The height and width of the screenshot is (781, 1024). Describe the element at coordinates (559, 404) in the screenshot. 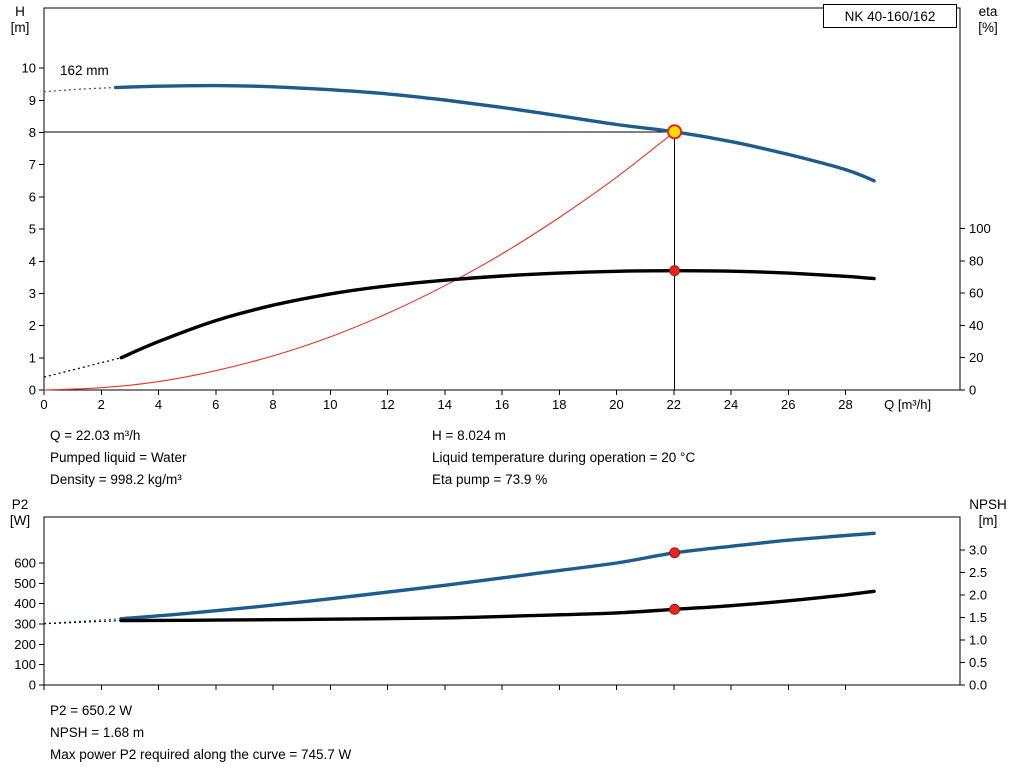

I see `x-tick-label: 18` at that location.